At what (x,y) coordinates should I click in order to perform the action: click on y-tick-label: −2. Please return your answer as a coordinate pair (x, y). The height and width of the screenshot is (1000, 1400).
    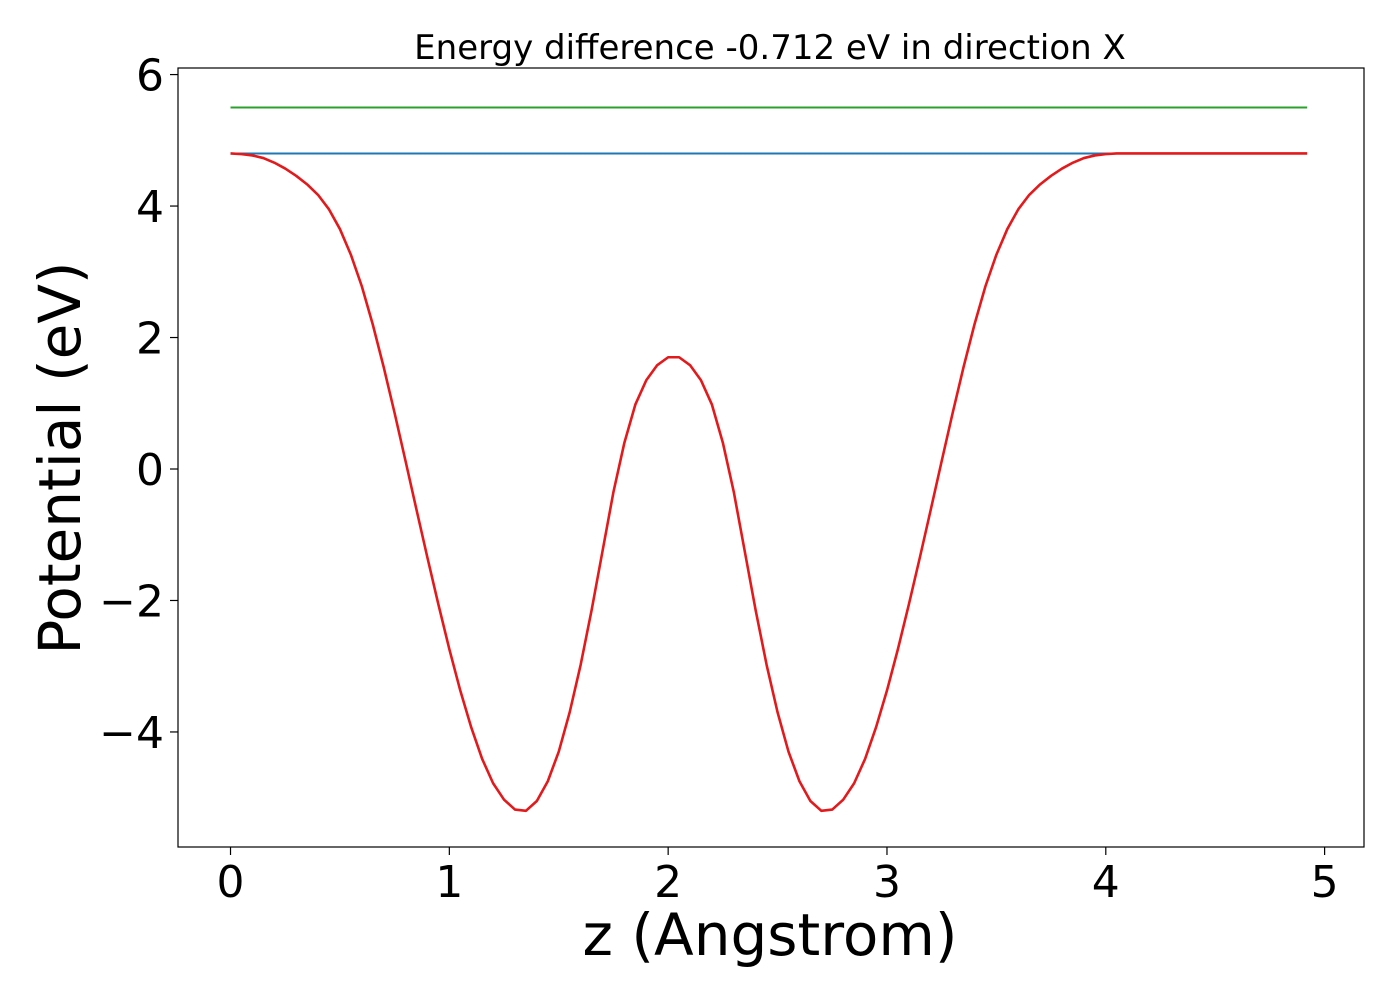
    Looking at the image, I should click on (131, 601).